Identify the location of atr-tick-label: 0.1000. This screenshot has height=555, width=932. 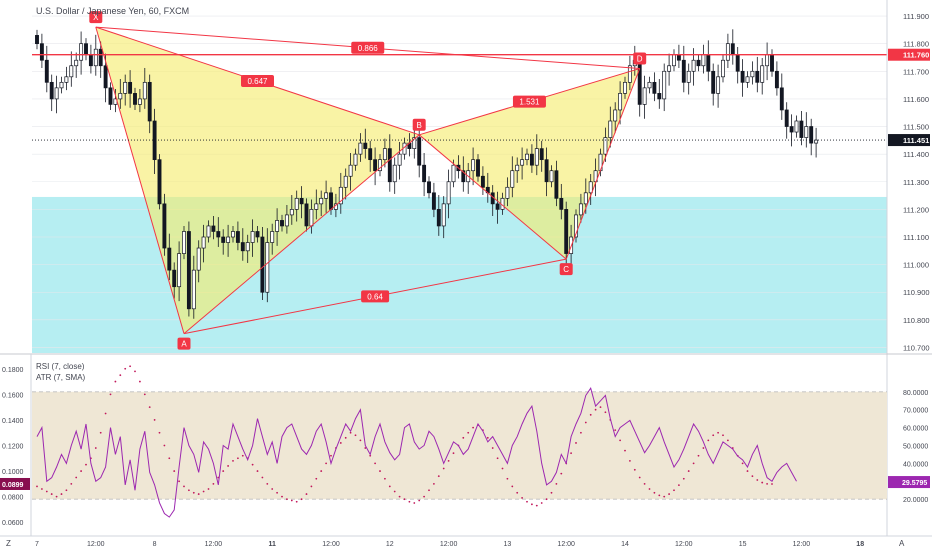
(13, 472).